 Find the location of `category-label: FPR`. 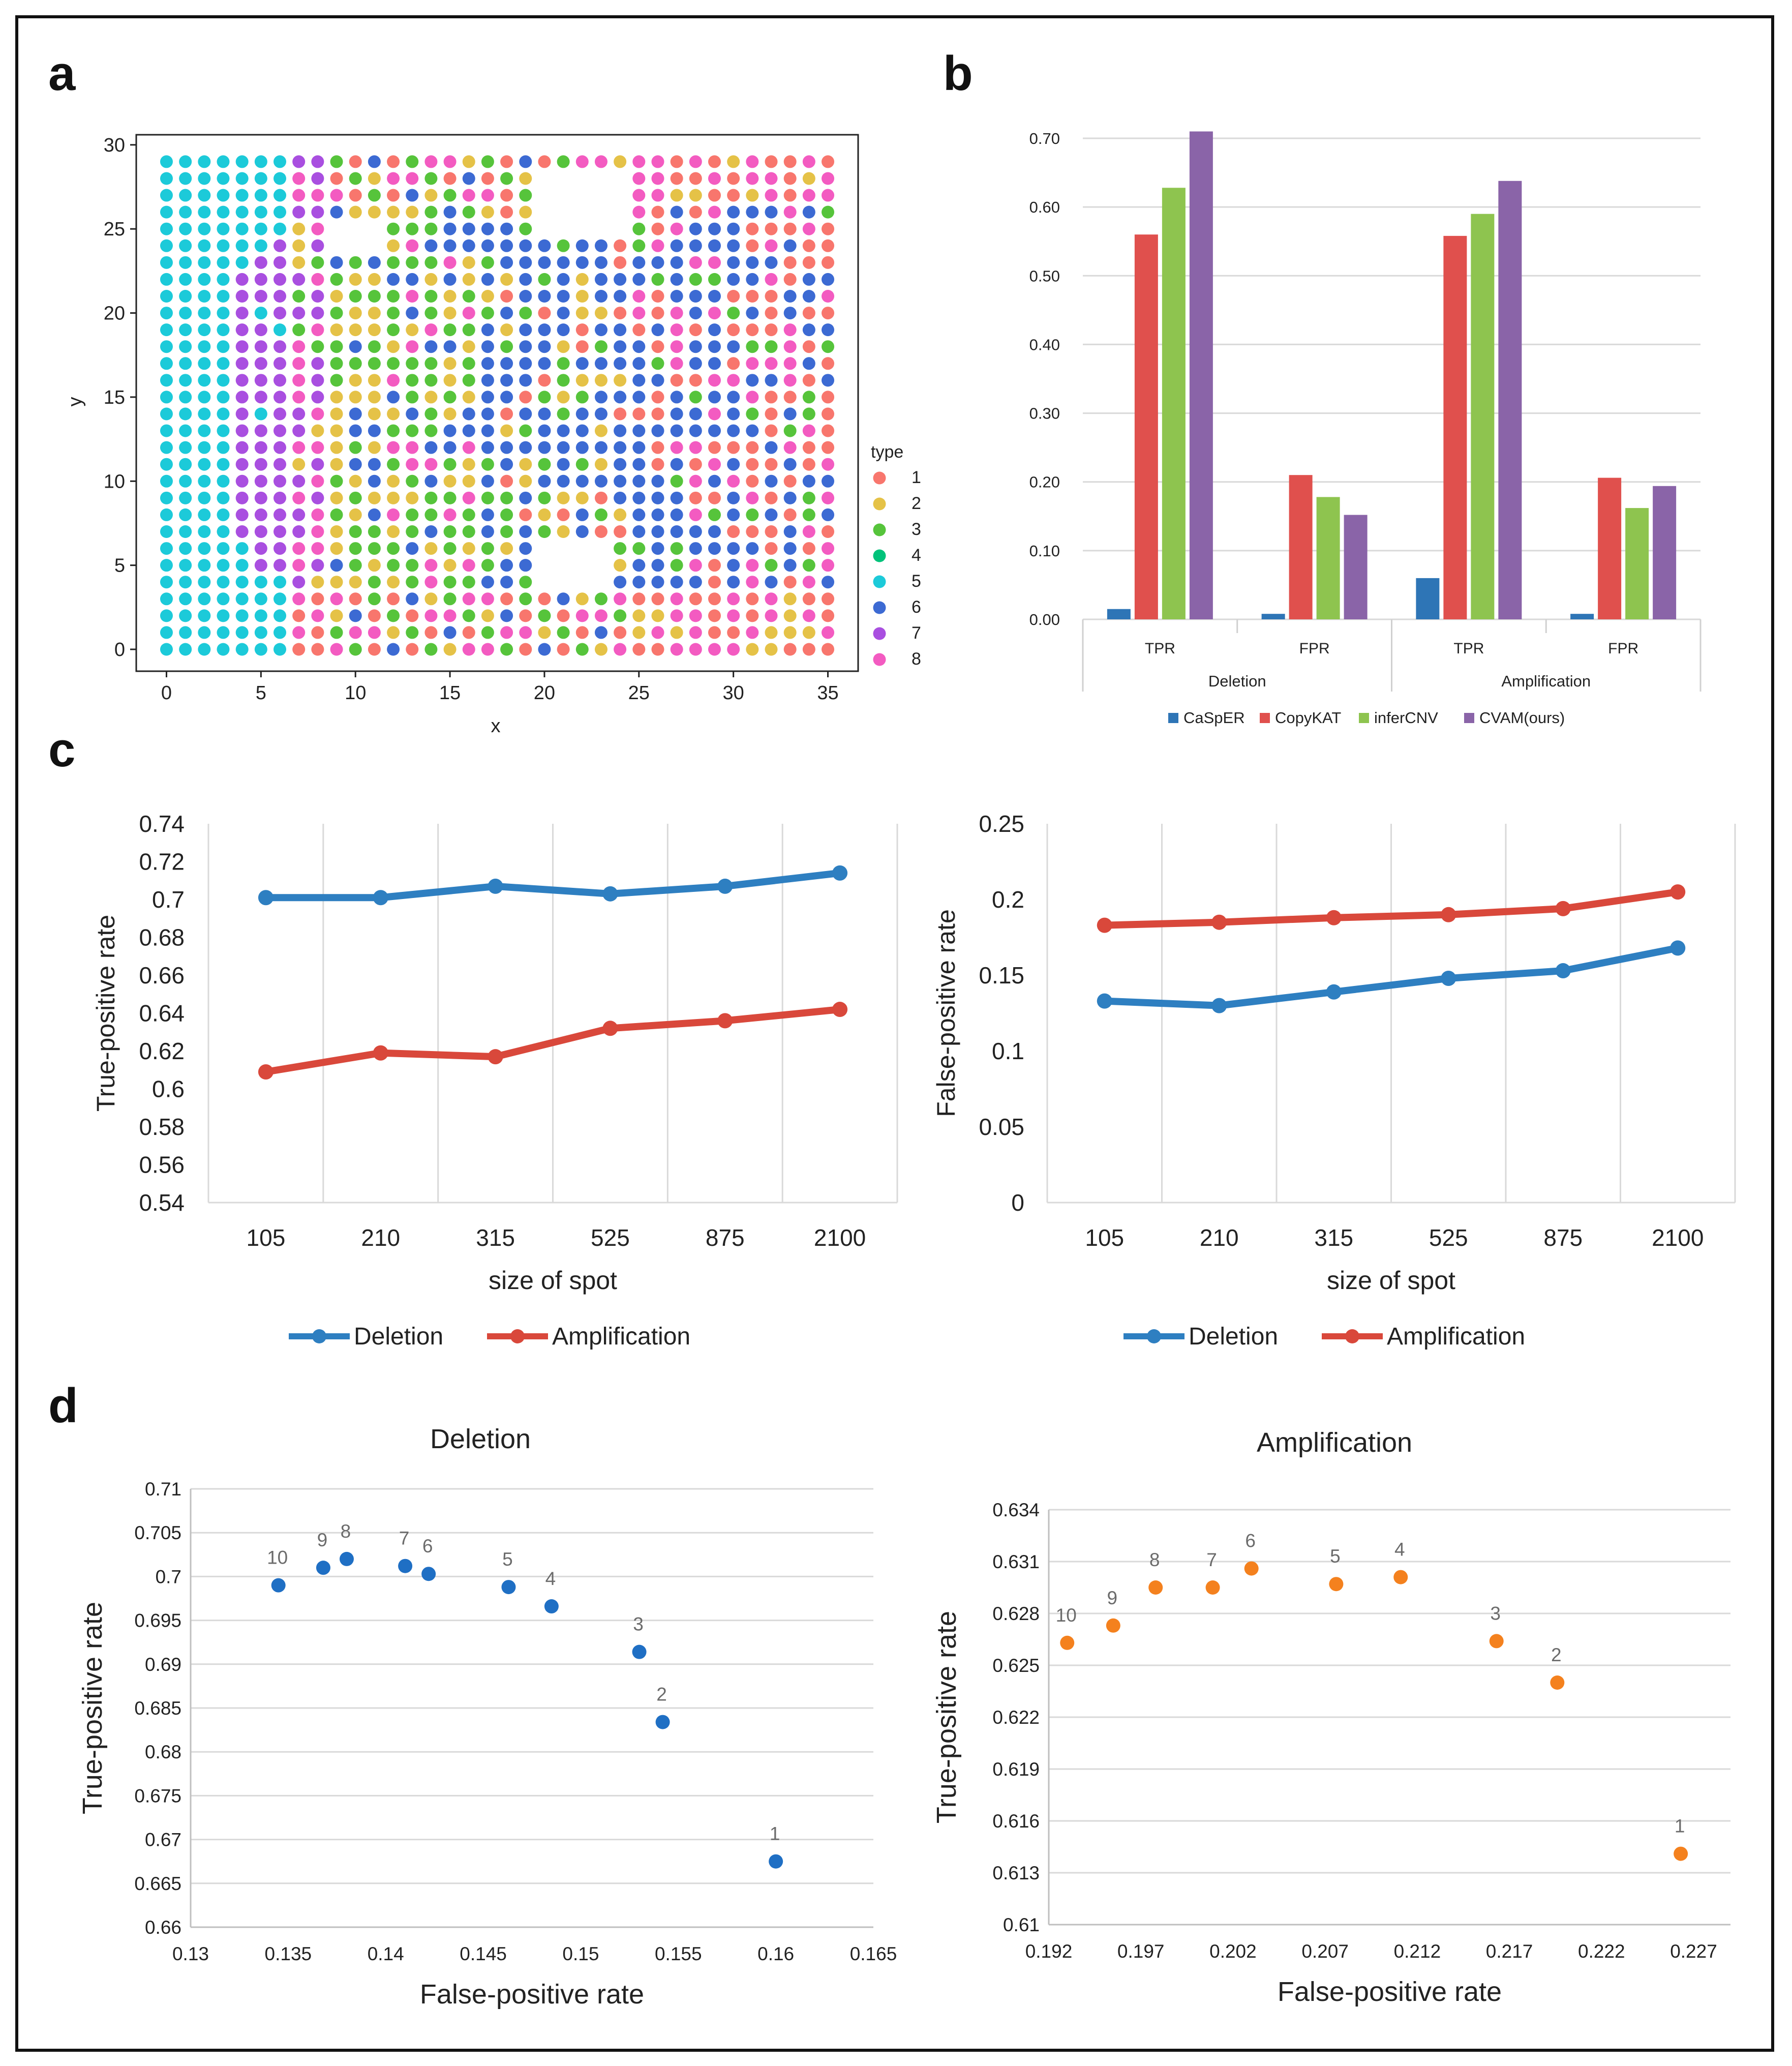

category-label: FPR is located at coordinates (1623, 648).